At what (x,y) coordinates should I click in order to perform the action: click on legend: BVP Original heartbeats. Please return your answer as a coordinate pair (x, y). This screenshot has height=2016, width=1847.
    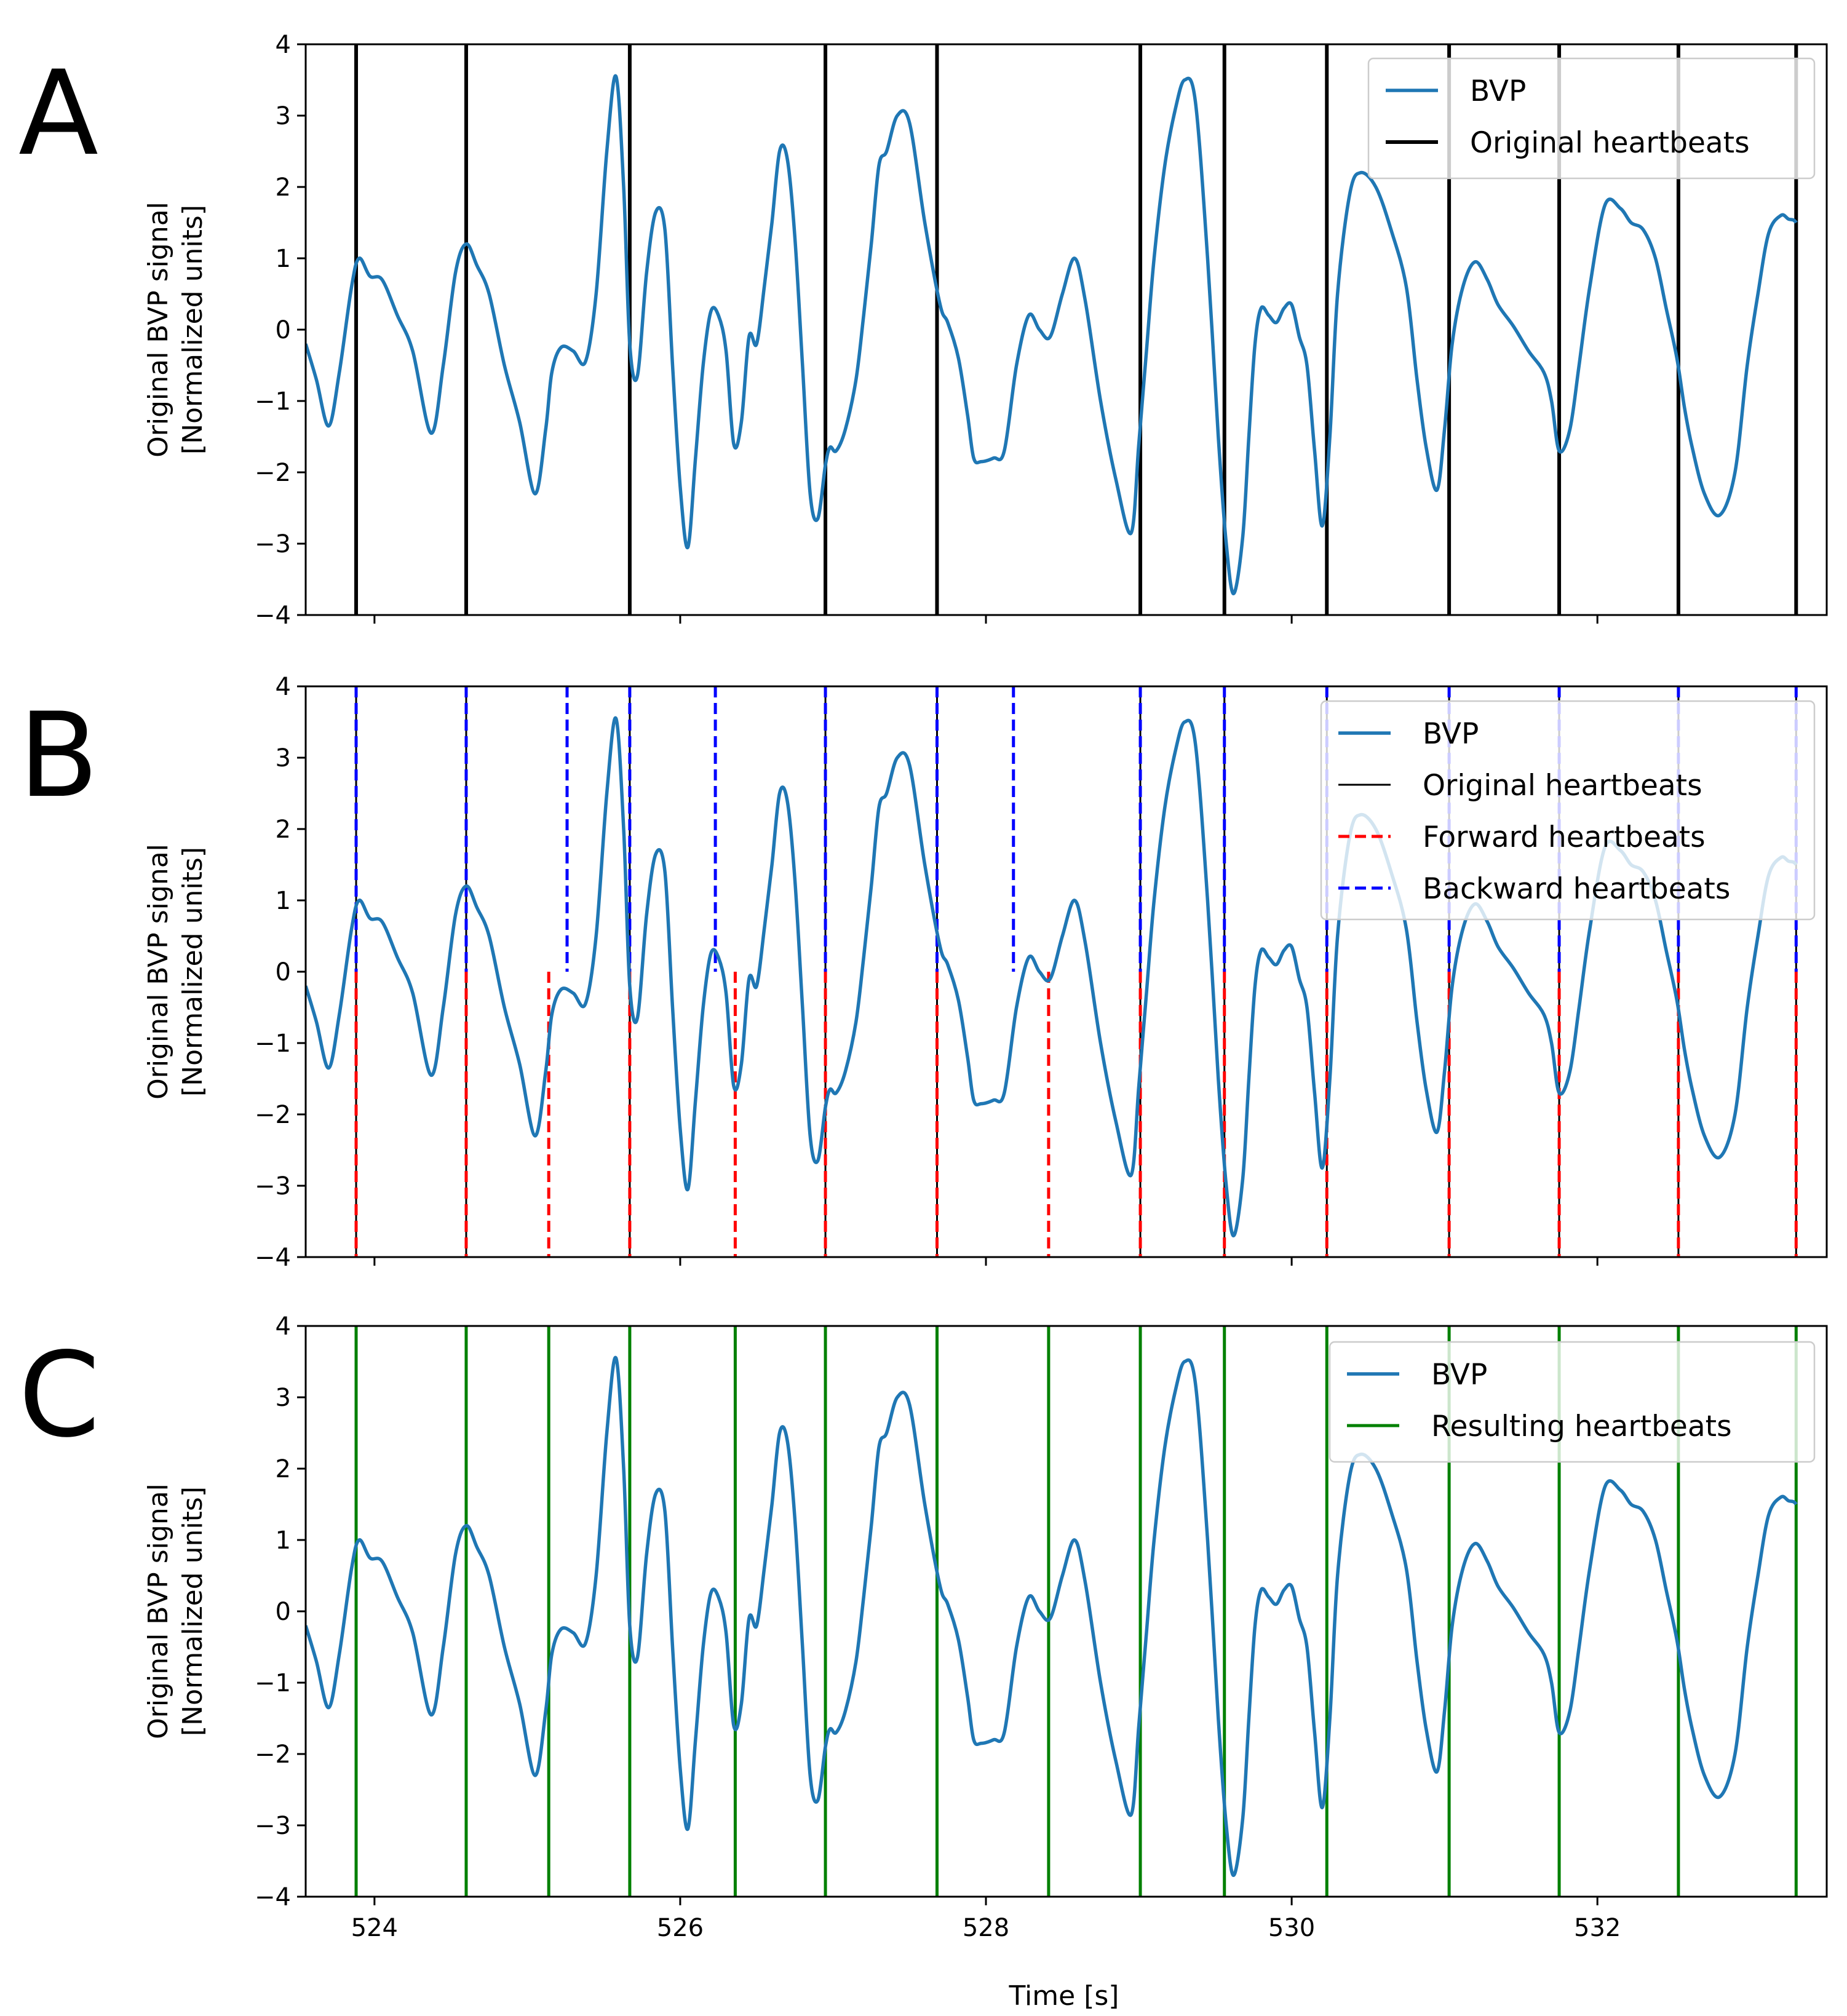
    Looking at the image, I should click on (1592, 118).